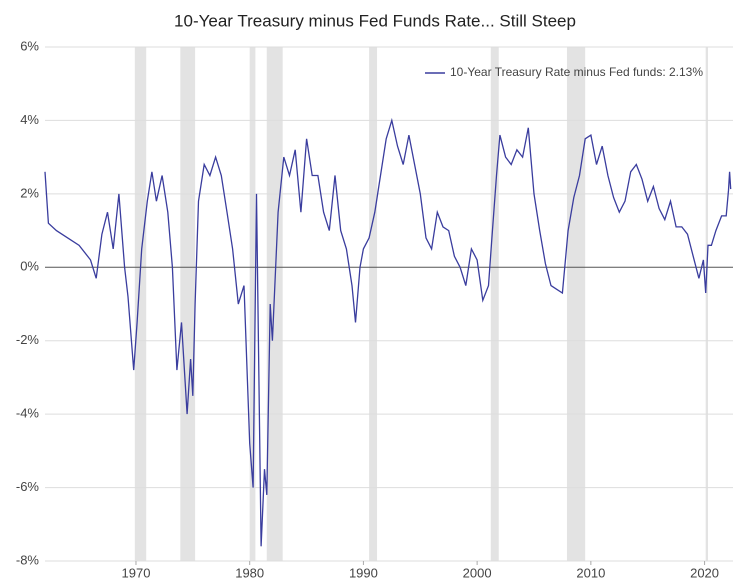 This screenshot has height=585, width=743. Describe the element at coordinates (590, 572) in the screenshot. I see `x-tick-label: 2010` at that location.